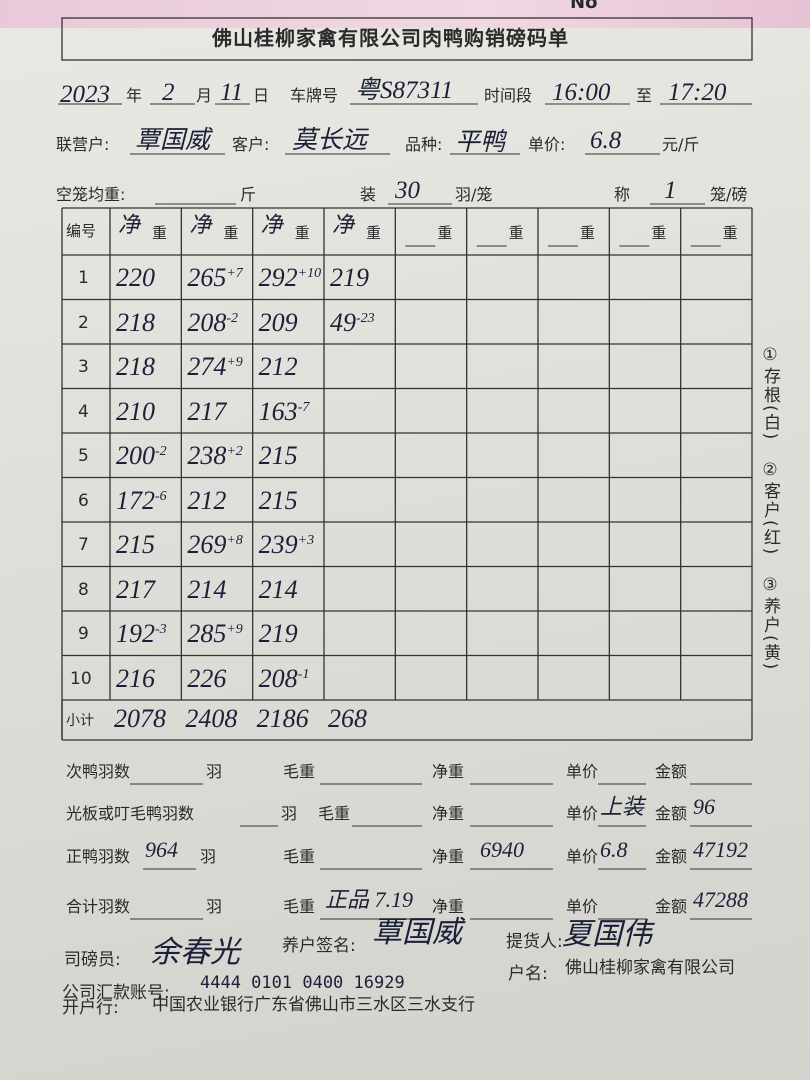 The image size is (810, 1080). What do you see at coordinates (141, 633) in the screenshot?
I see `cell-value: 192-3` at bounding box center [141, 633].